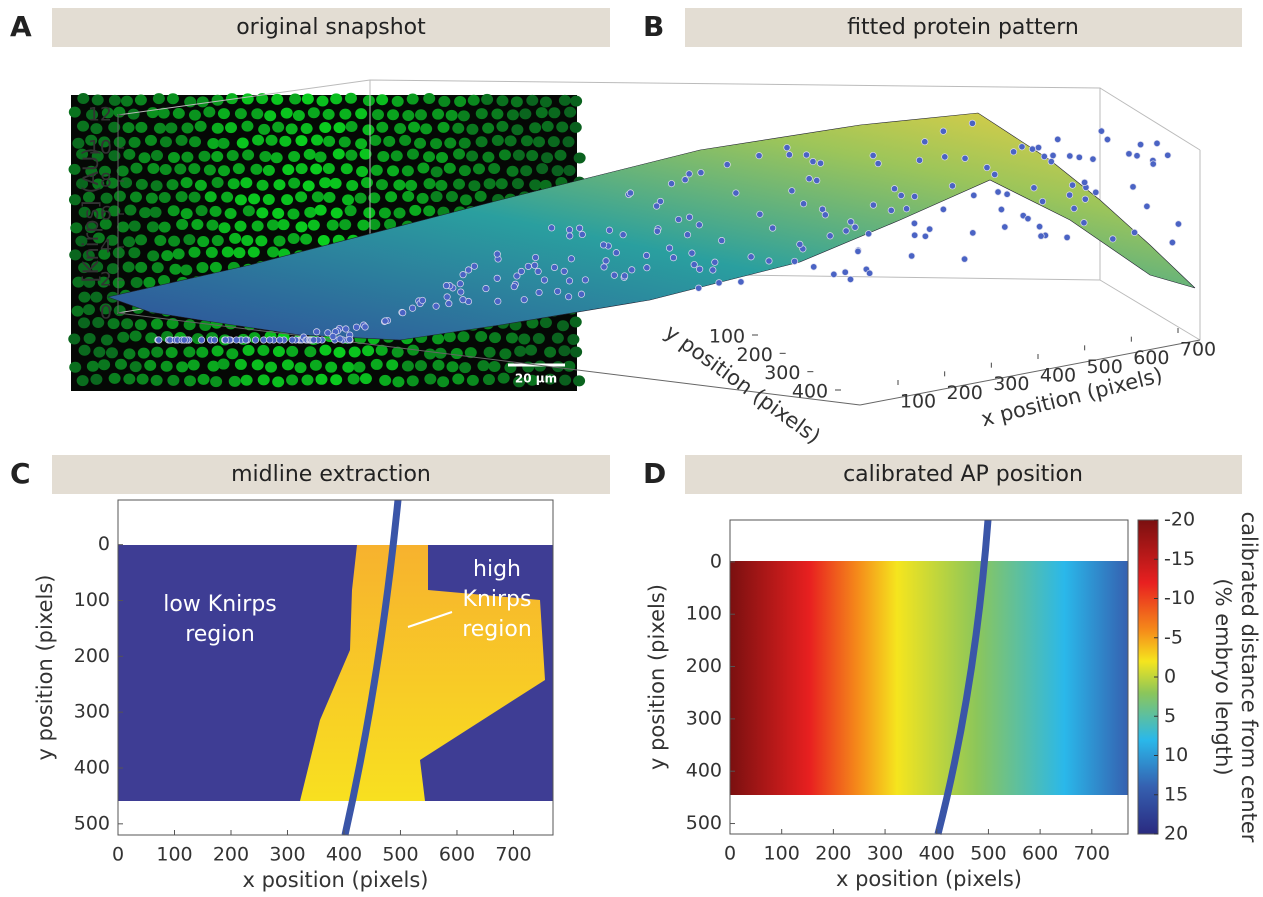  I want to click on panel-title: fitted protein pattern, so click(963, 27).